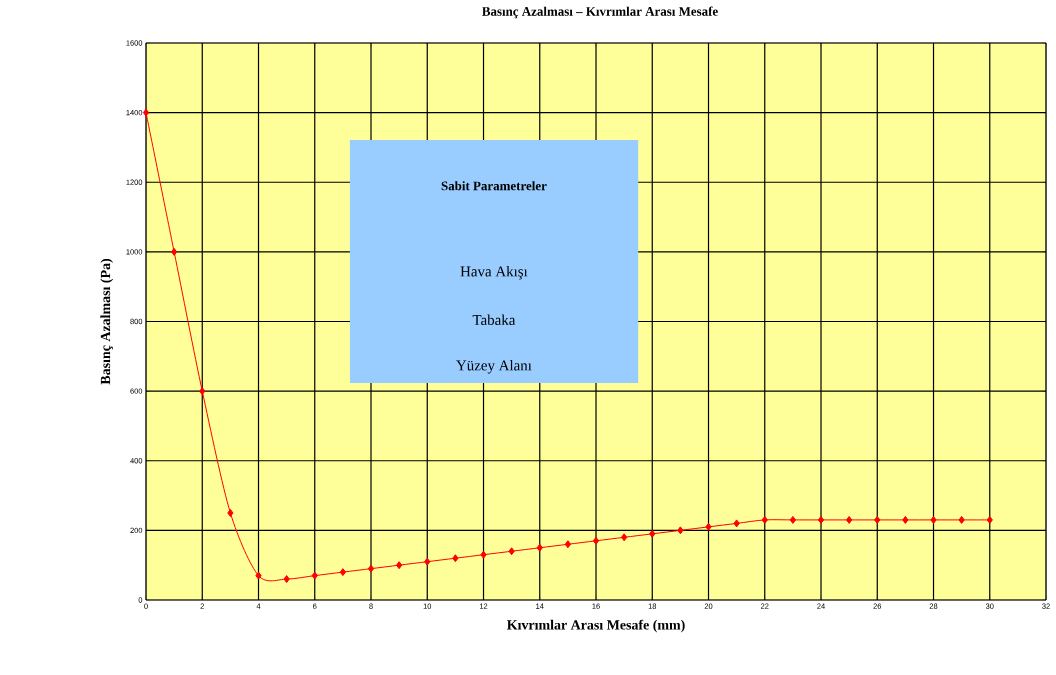 This screenshot has width=1056, height=675. I want to click on annotation: Tabaka, so click(494, 319).